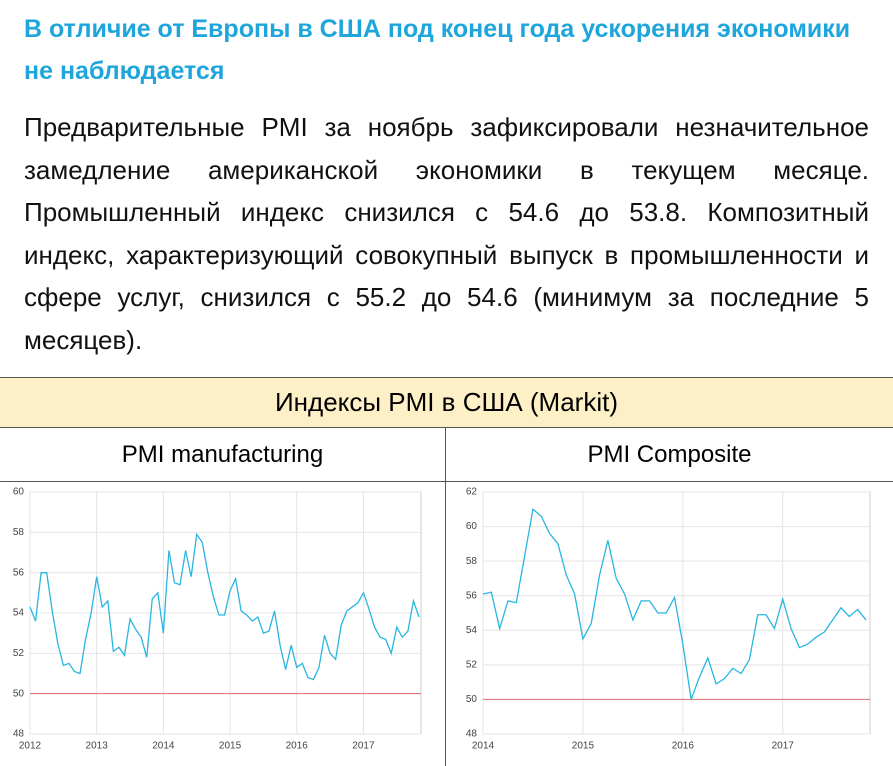 The image size is (893, 766). What do you see at coordinates (222, 455) in the screenshot?
I see `column-header: PMI manufacturing` at bounding box center [222, 455].